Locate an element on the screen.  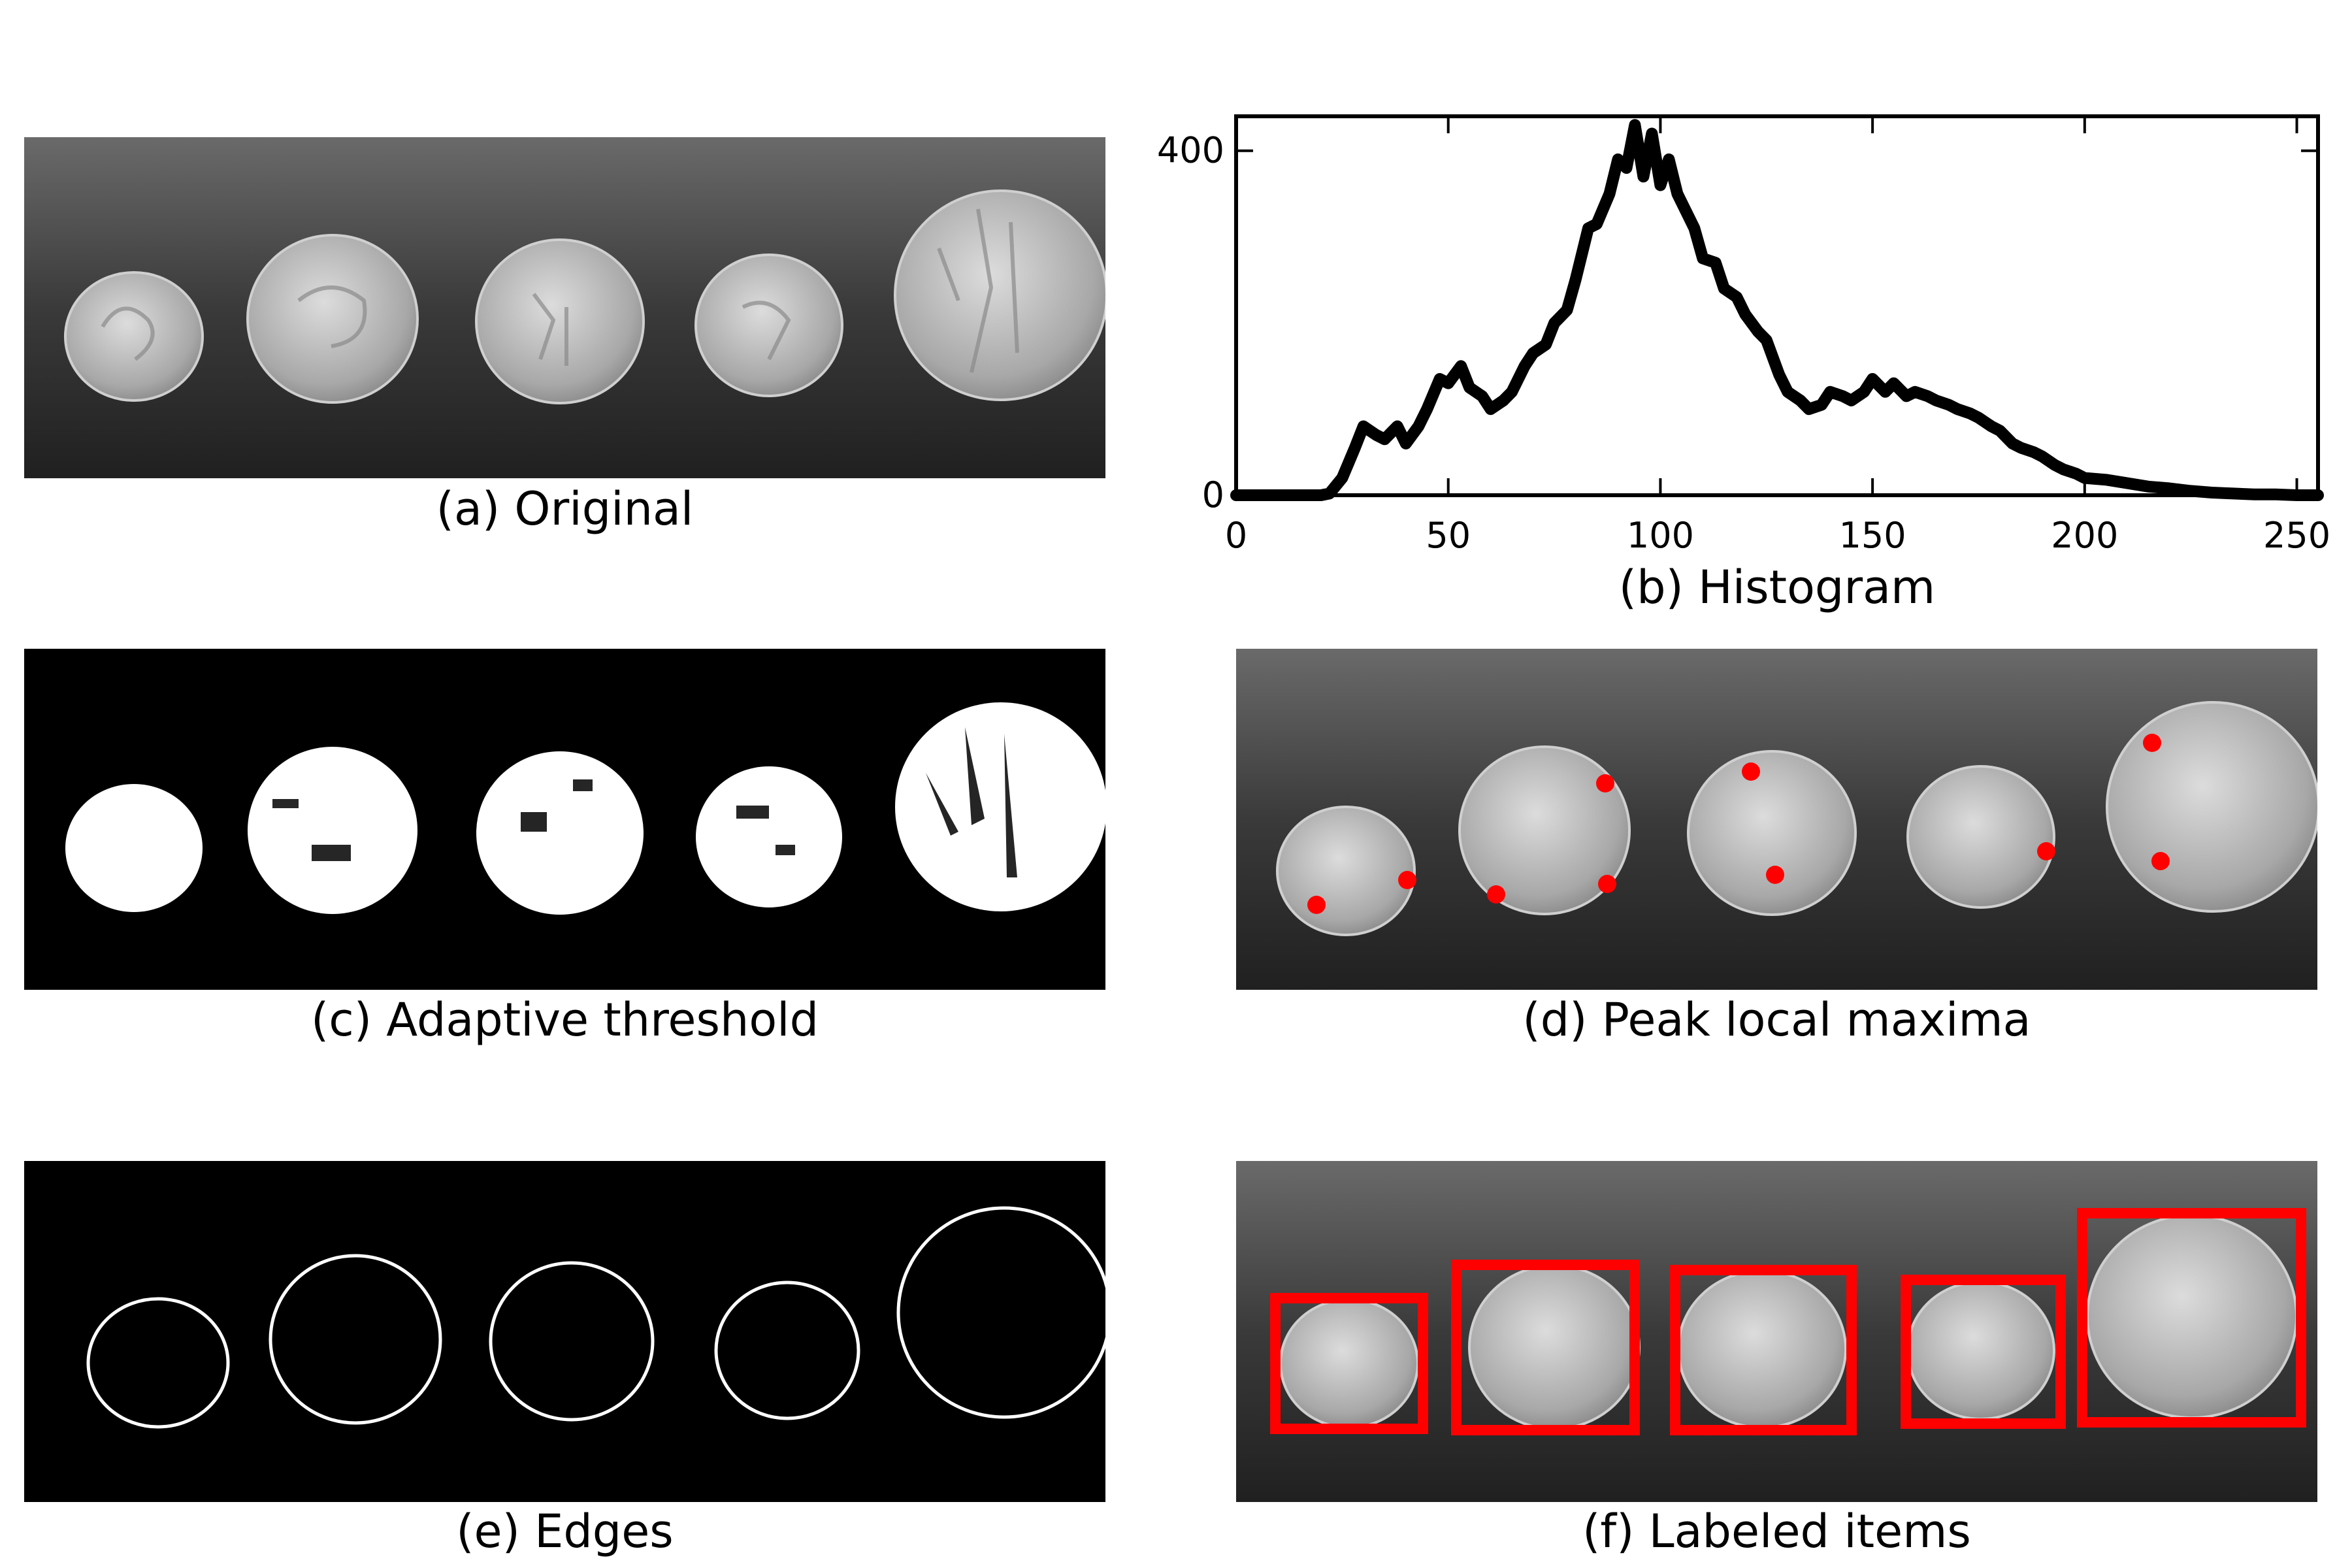
labeled-image-panel is located at coordinates (1776, 1331).